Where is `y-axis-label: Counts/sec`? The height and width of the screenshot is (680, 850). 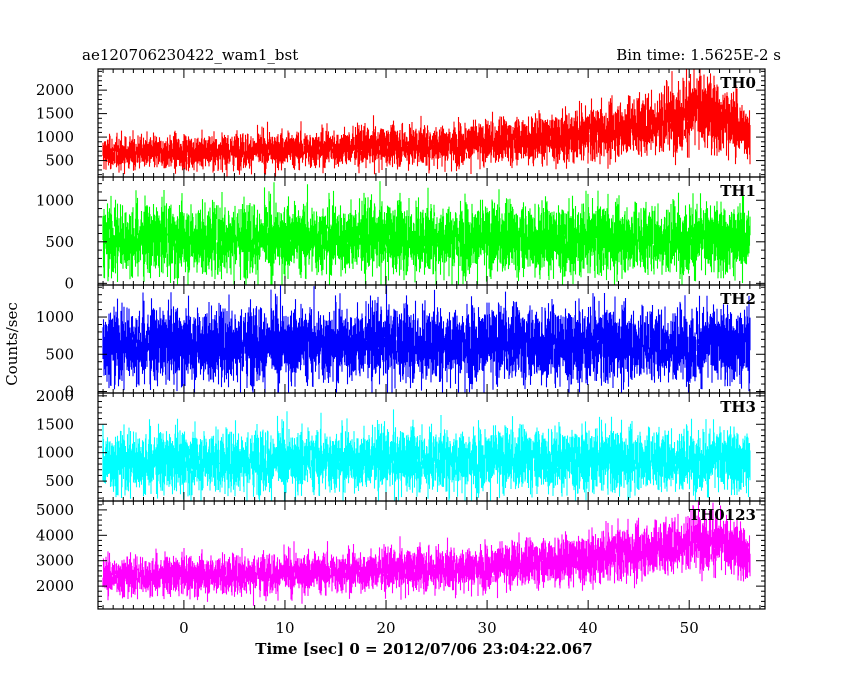
y-axis-label: Counts/sec is located at coordinates (12, 344).